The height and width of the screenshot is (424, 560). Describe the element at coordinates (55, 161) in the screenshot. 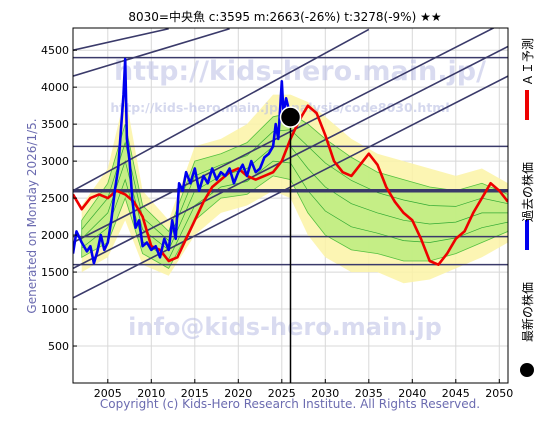

I see `y-tick-label: 3000` at that location.